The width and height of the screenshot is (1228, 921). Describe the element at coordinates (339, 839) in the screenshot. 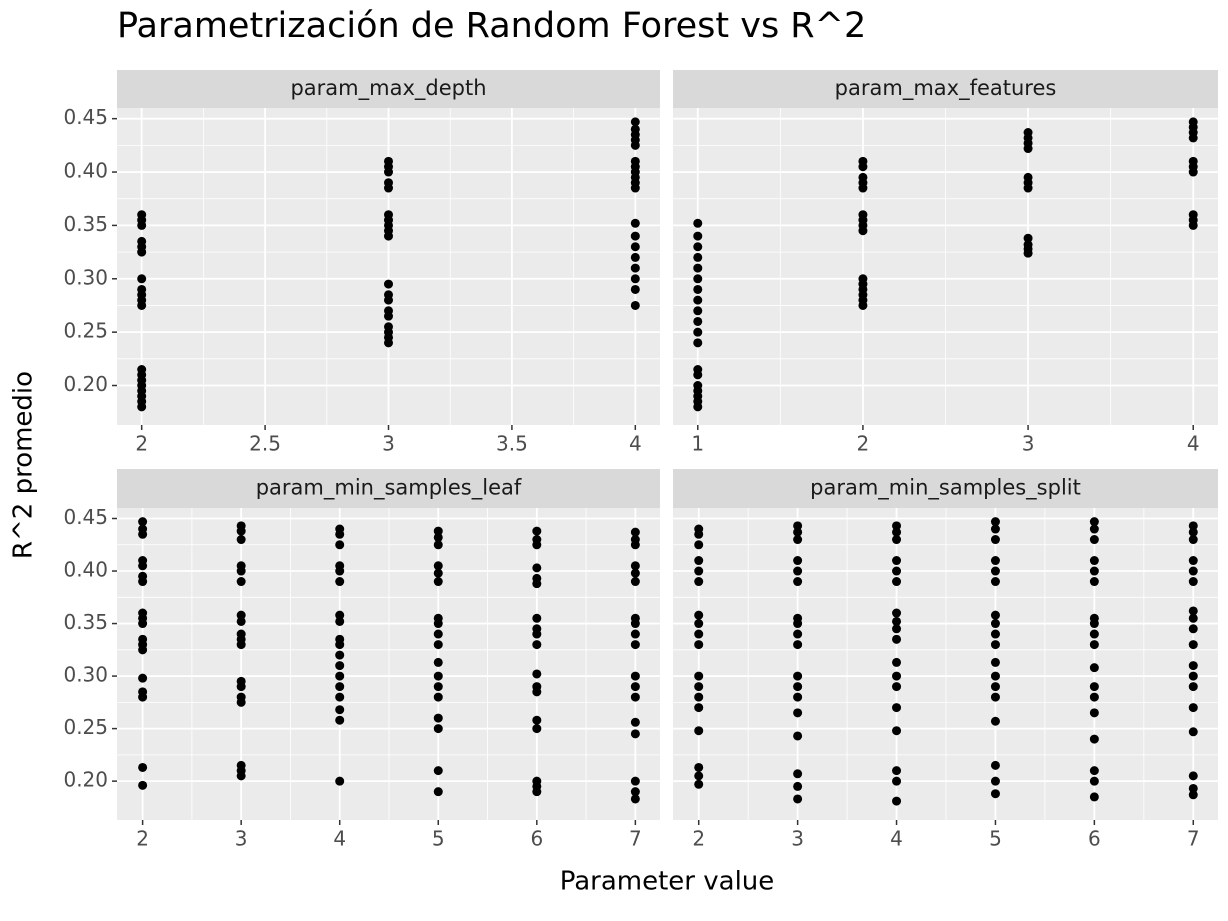

I see `x-tick-label: 4` at that location.